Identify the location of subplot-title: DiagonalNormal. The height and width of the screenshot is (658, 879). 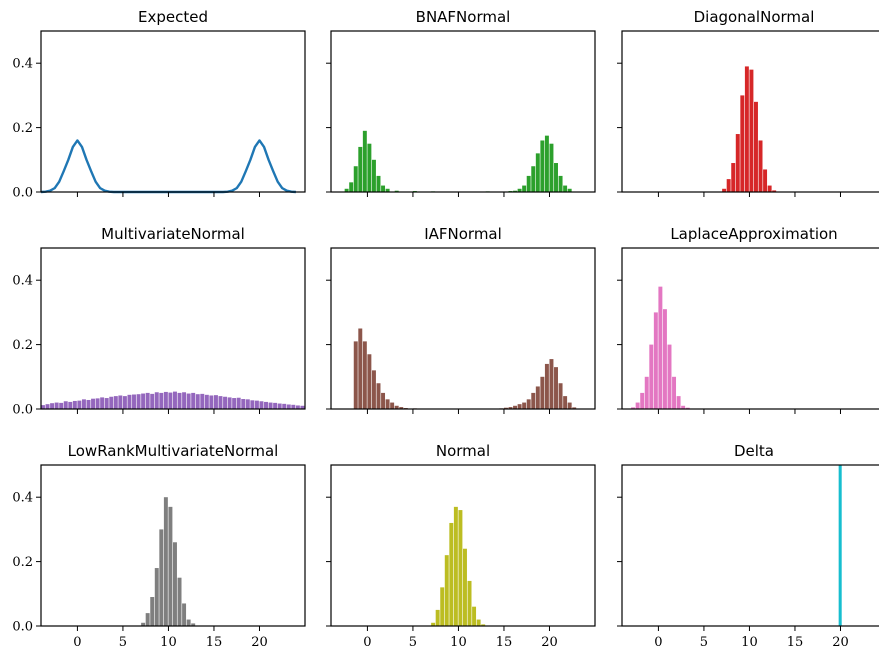
(754, 17).